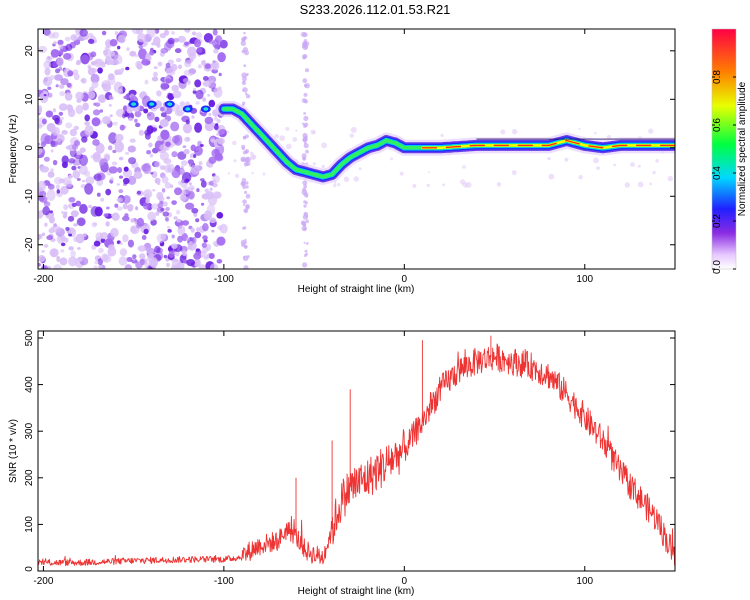 This screenshot has width=750, height=600. I want to click on colorbar-tick-label: 0.2, so click(717, 221).